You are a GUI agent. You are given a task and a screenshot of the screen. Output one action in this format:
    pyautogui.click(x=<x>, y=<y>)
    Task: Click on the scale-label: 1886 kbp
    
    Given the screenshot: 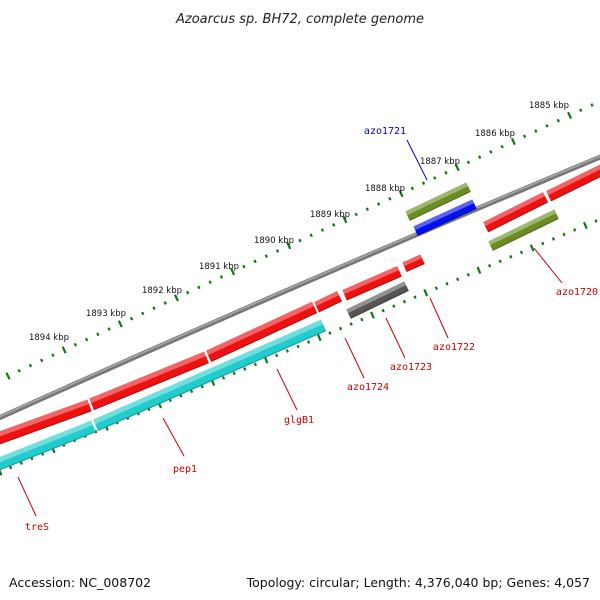 What is the action you would take?
    pyautogui.click(x=495, y=134)
    